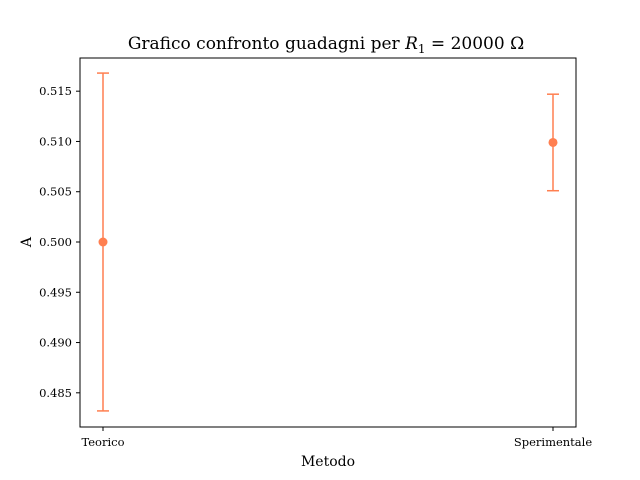  I want to click on x-axis-label: Metodo, so click(328, 462).